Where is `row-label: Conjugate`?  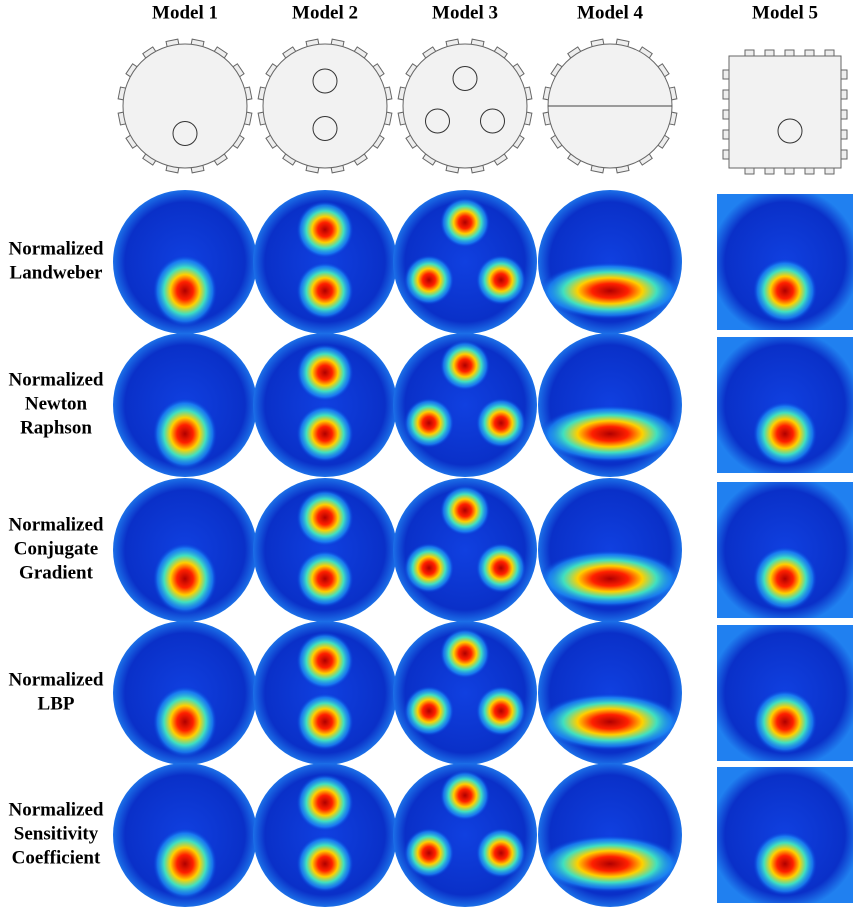 row-label: Conjugate is located at coordinates (56, 548).